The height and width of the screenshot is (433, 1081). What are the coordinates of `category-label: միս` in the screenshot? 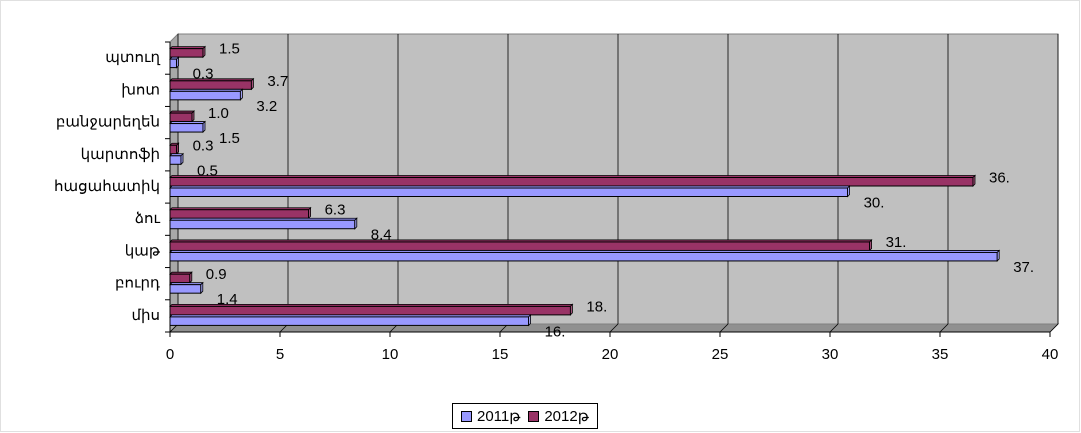 It's located at (145, 315).